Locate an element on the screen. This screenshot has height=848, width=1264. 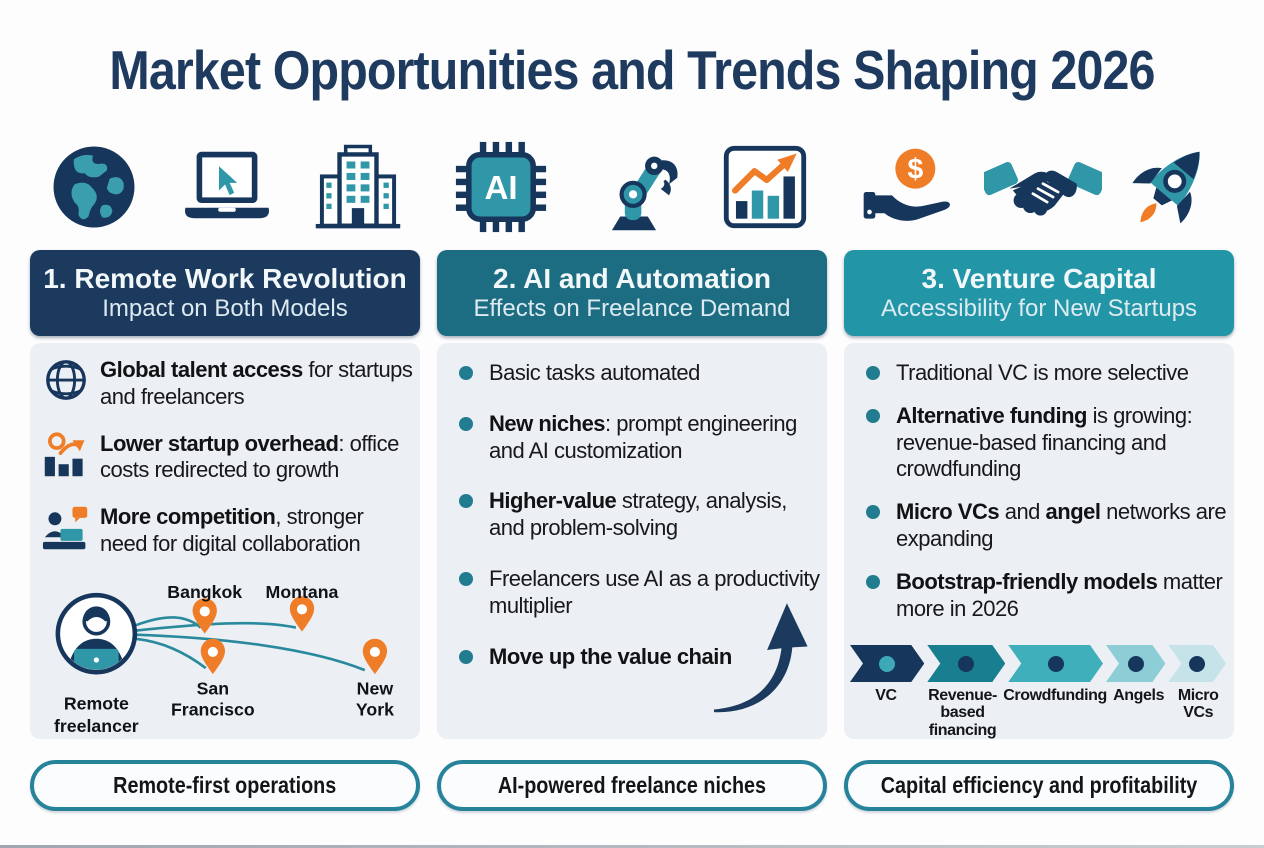
header-subtitle: Effects on Freelance Demand is located at coordinates (632, 308).